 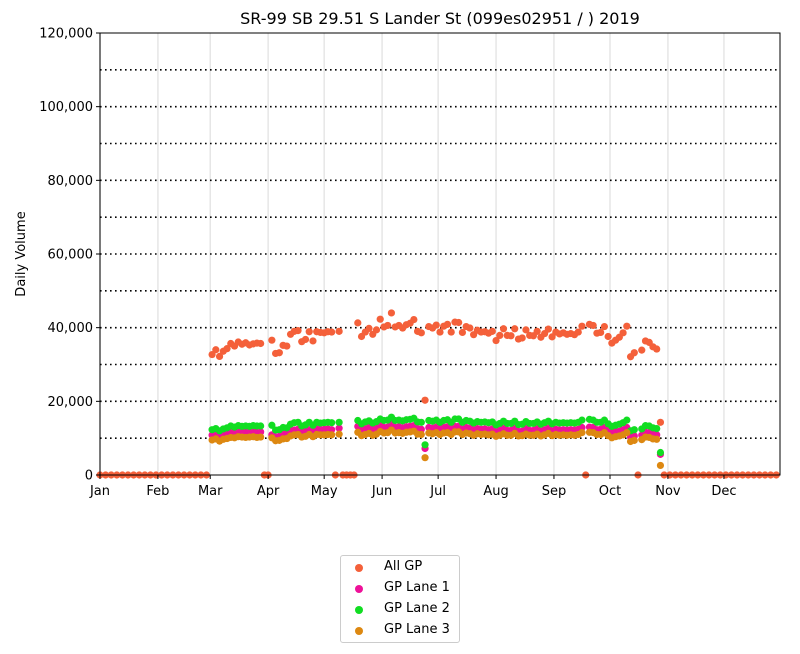 What do you see at coordinates (381, 491) in the screenshot?
I see `x-tick-label: Jun` at bounding box center [381, 491].